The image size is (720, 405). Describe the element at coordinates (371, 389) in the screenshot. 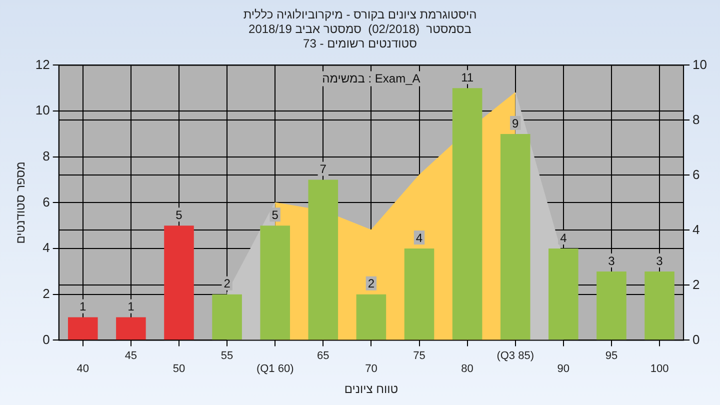

I see `x-axis-title: טווח ציונים` at that location.